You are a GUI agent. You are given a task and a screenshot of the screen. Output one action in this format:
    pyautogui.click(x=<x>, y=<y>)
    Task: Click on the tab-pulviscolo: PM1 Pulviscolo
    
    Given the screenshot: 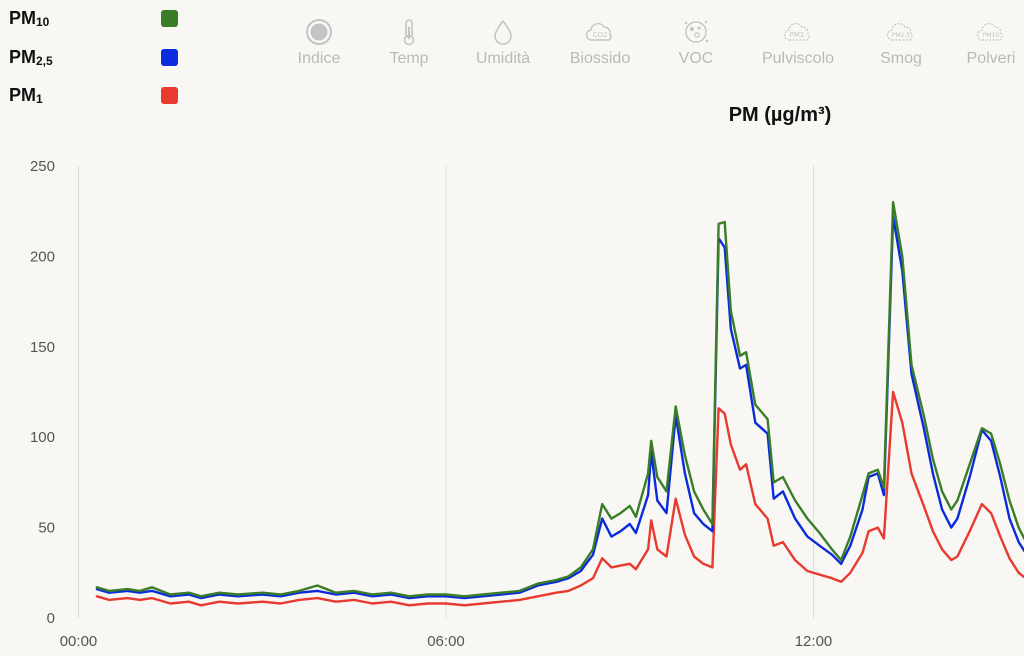 What is the action you would take?
    pyautogui.click(x=798, y=46)
    